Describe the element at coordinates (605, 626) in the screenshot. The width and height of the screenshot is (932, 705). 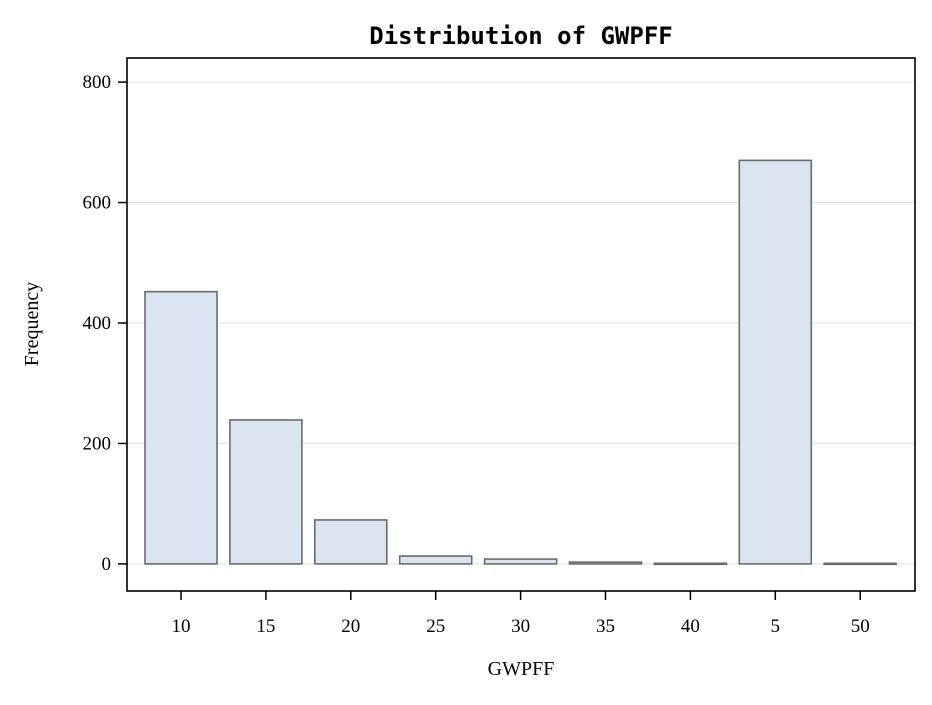
I see `x-tick-label: 35` at that location.